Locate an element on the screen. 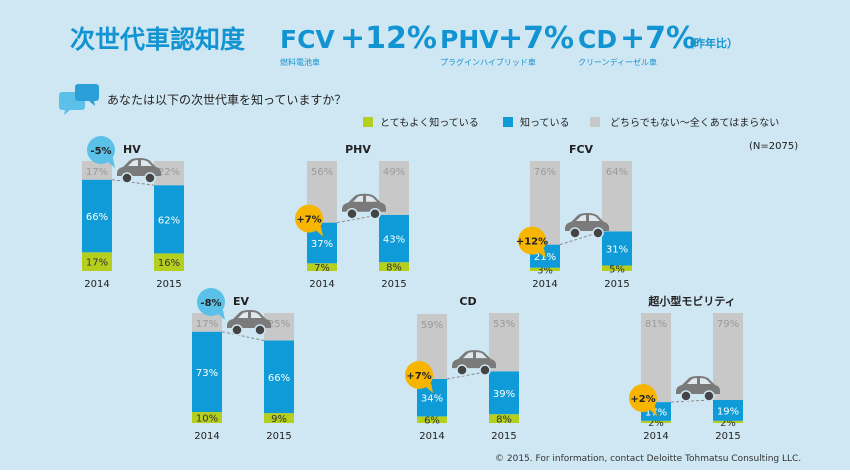 The width and height of the screenshot is (850, 474). data-label-know-2015: 19% is located at coordinates (728, 411).